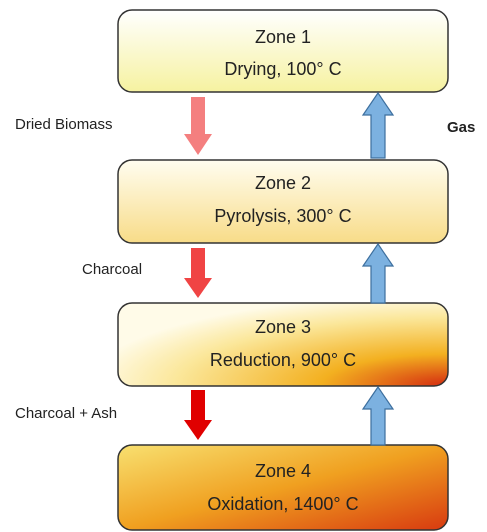  Describe the element at coordinates (112, 269) in the screenshot. I see `flow-label: Charcoal` at that location.